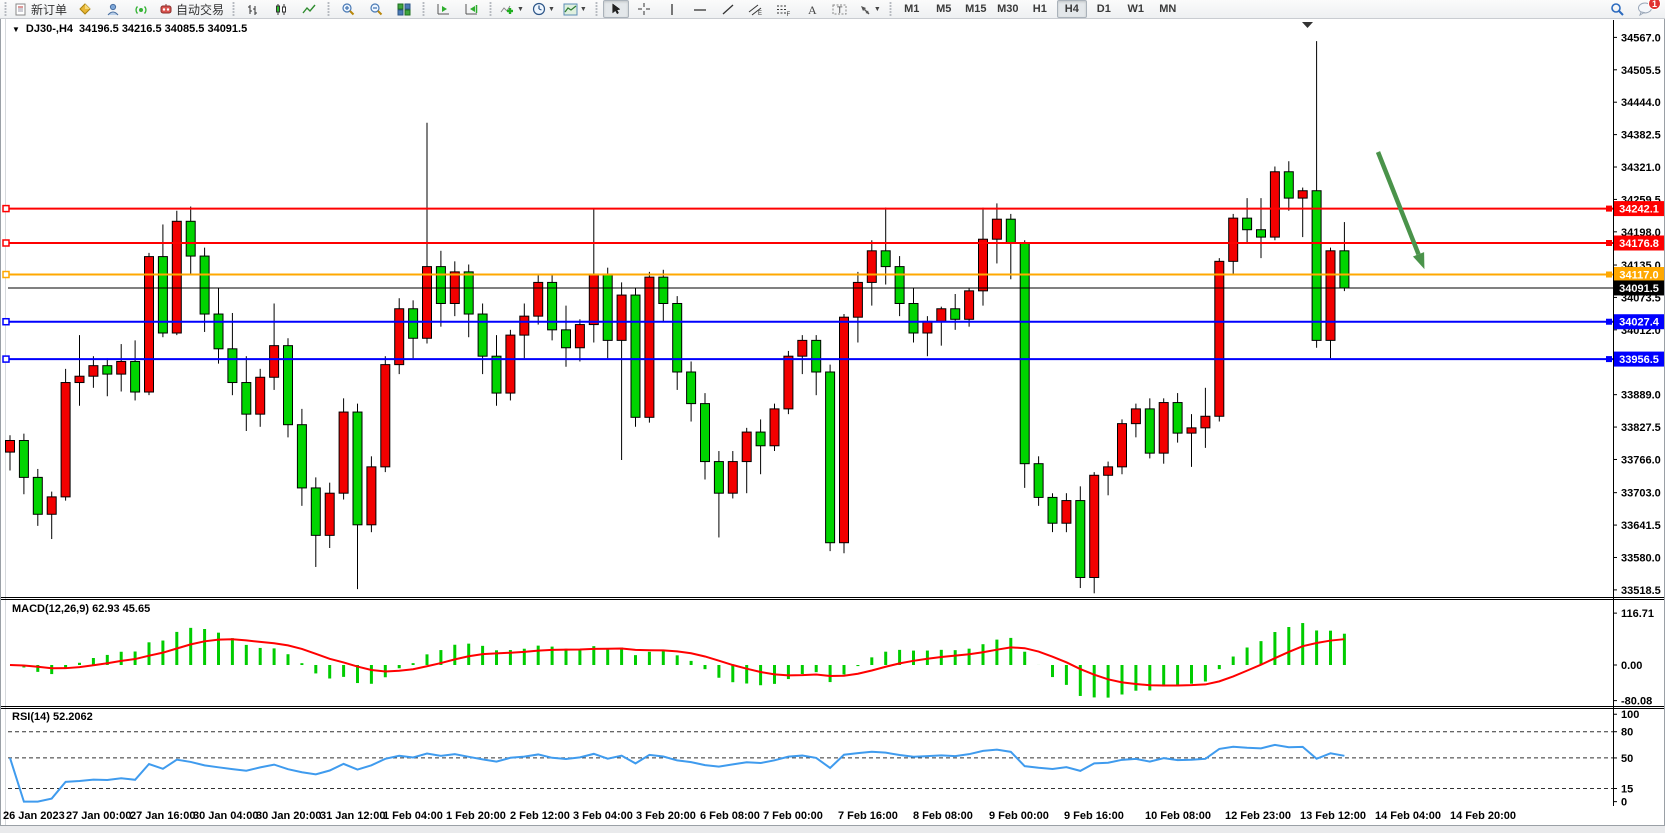  What do you see at coordinates (1398, 203) in the screenshot?
I see `annotation-arrow-shaft` at bounding box center [1398, 203].